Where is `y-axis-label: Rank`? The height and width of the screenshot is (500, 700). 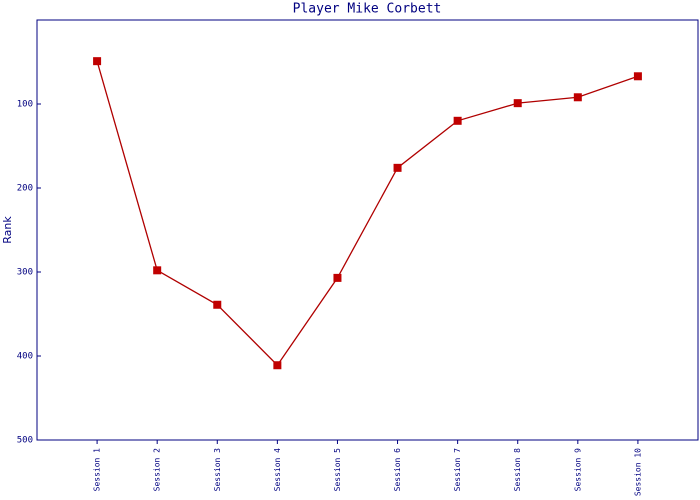 y-axis-label: Rank is located at coordinates (7, 230).